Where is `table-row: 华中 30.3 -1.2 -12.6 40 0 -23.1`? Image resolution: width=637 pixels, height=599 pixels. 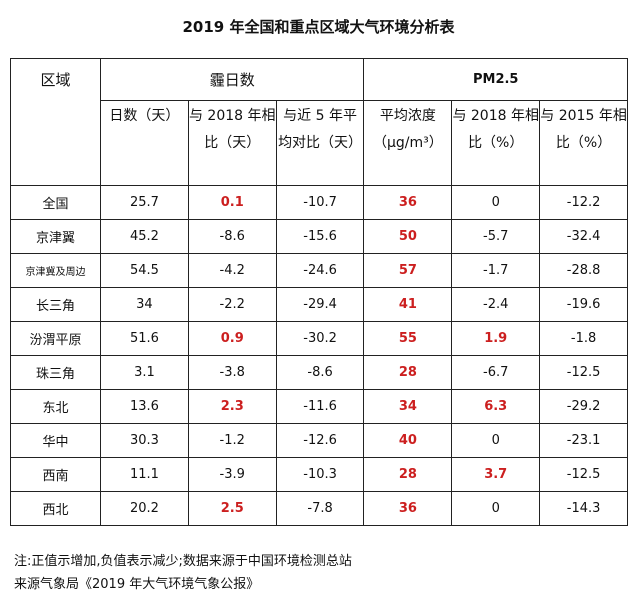
table-row: 华中 30.3 -1.2 -12.6 40 0 -23.1 is located at coordinates (319, 440).